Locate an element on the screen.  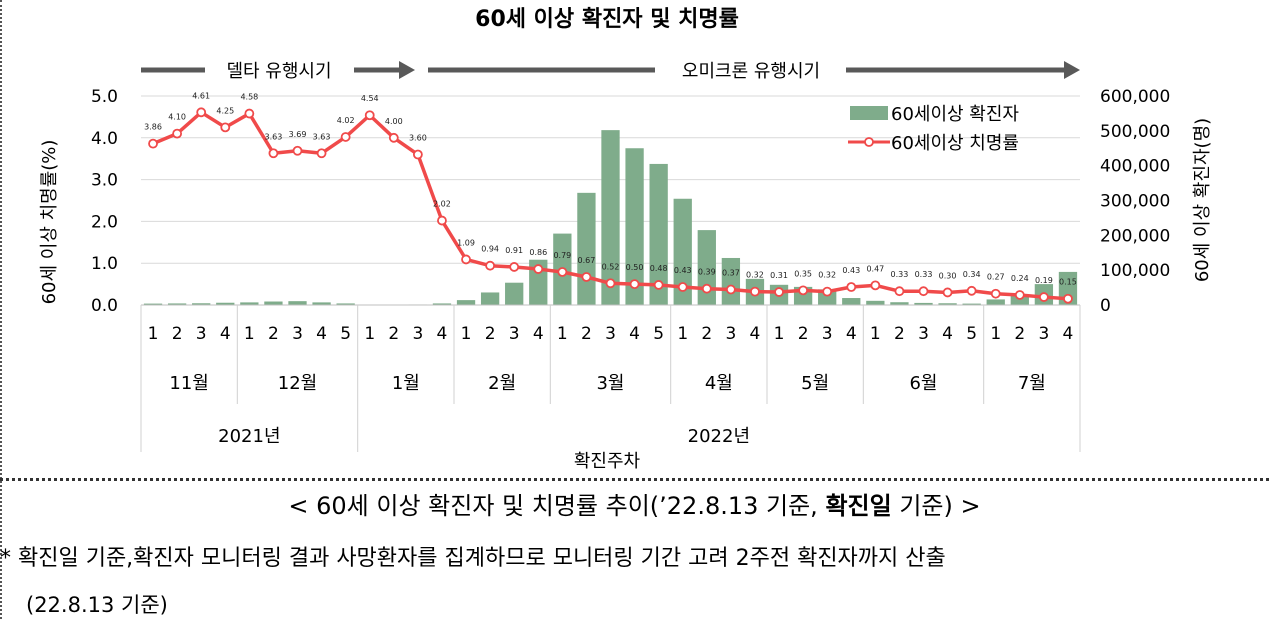
month-label: 2월 is located at coordinates (502, 383).